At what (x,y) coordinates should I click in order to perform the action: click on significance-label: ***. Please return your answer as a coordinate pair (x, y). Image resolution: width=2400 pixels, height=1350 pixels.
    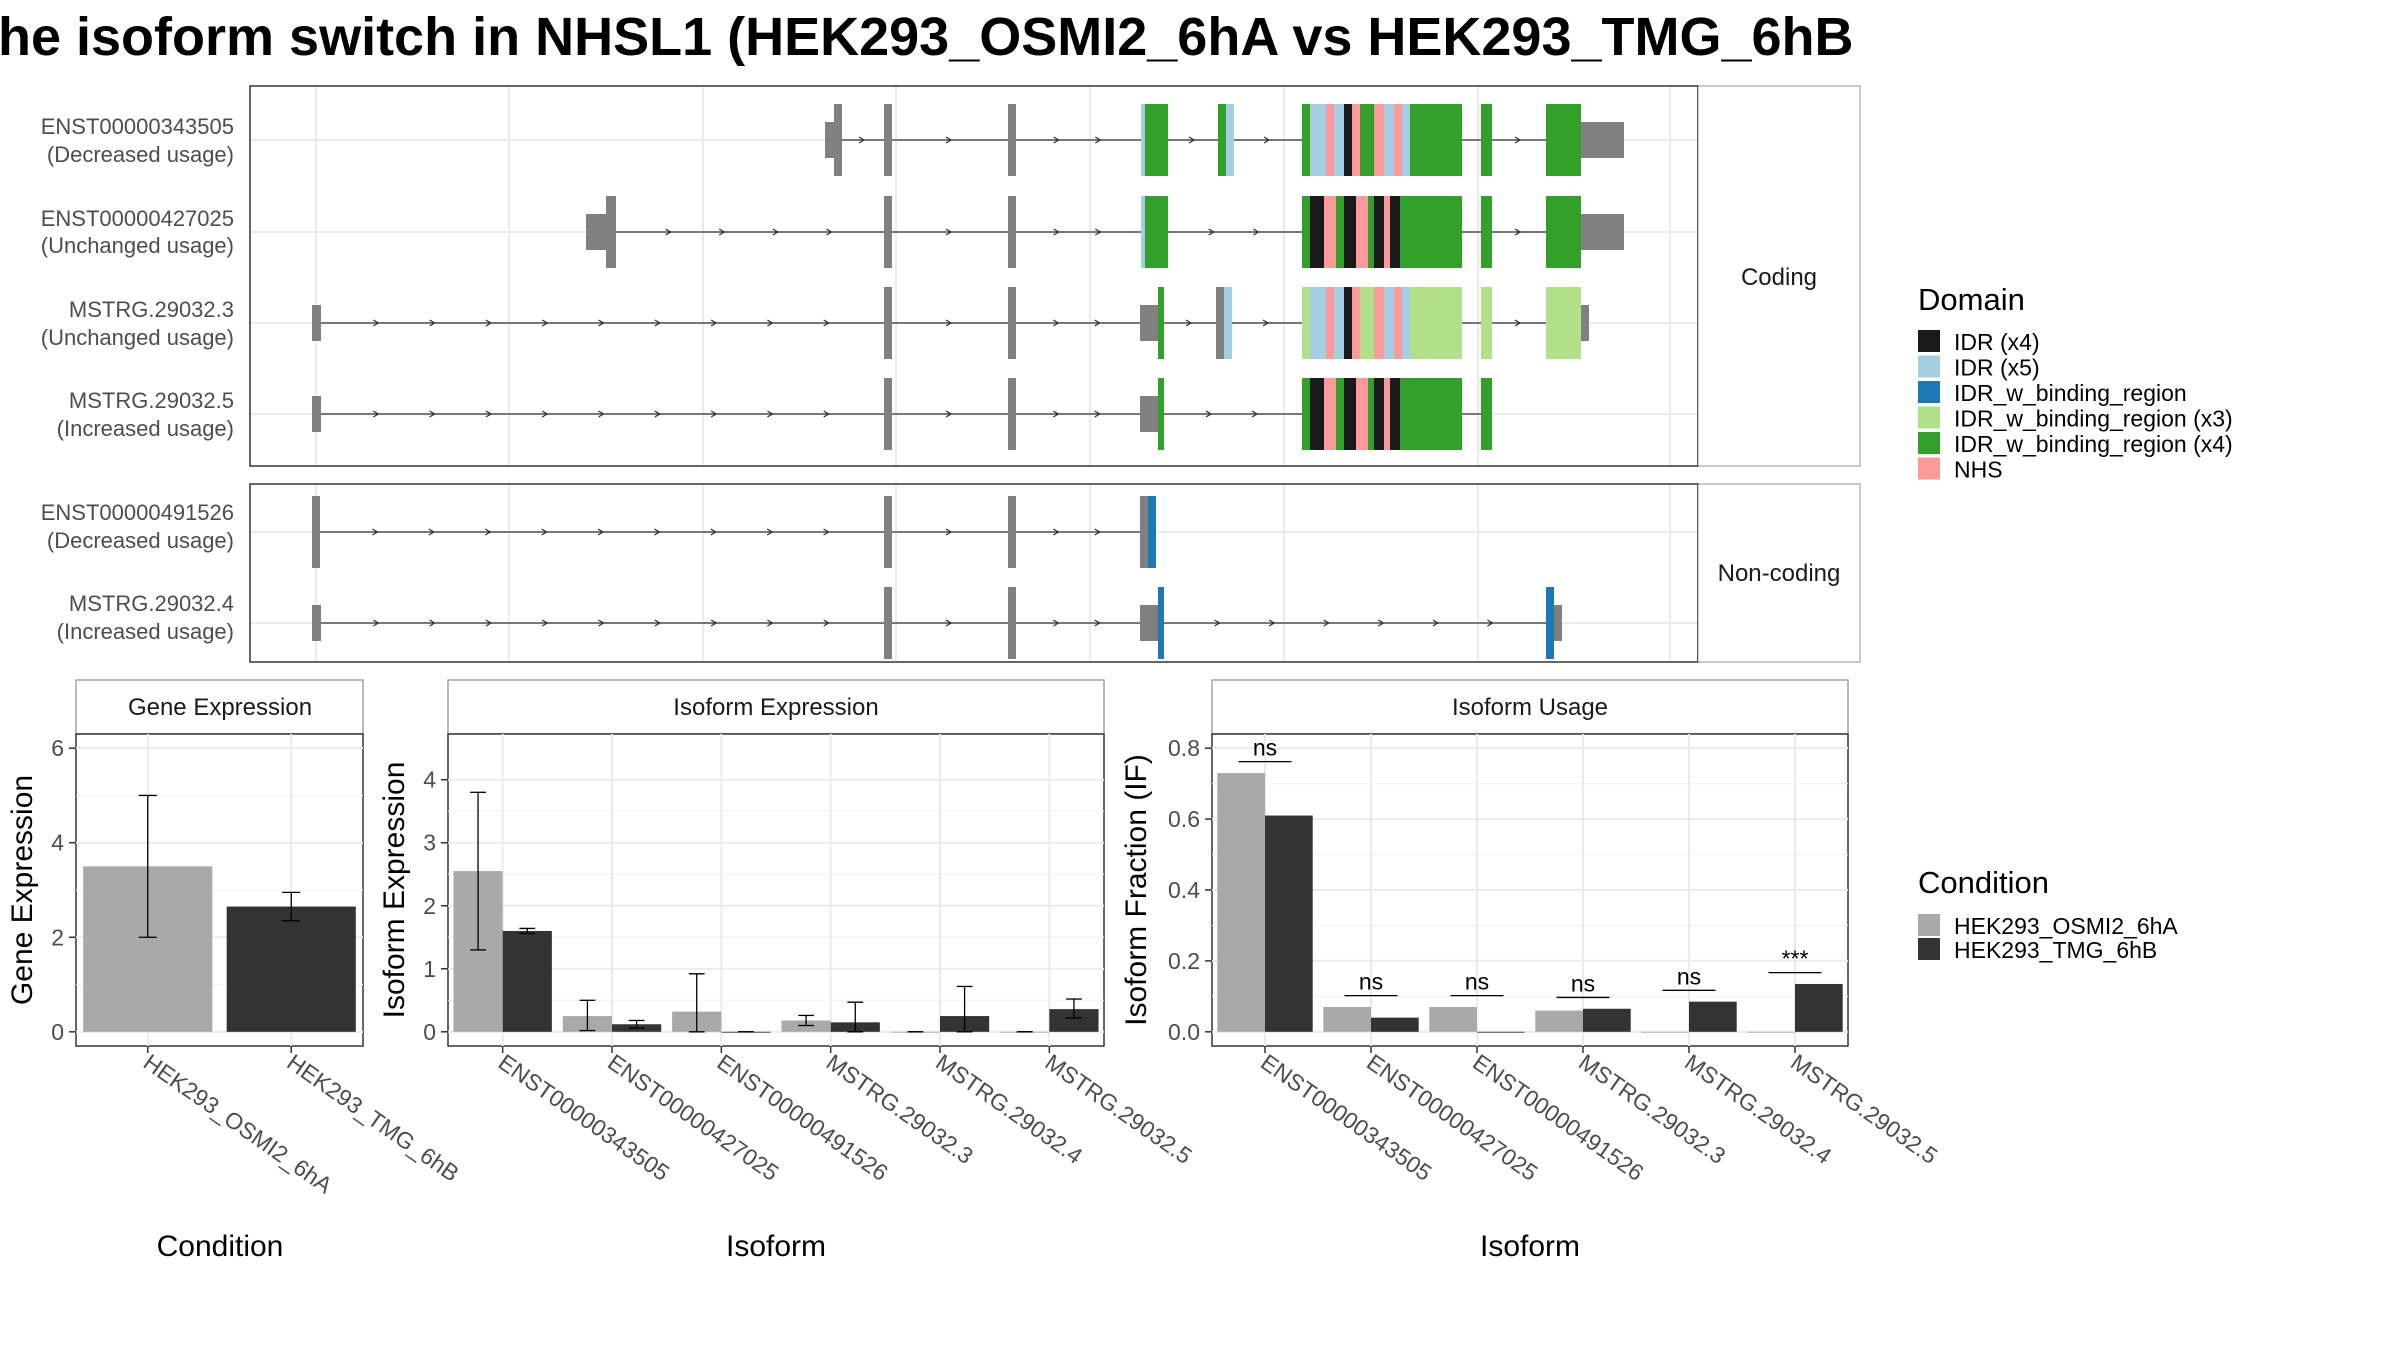
    Looking at the image, I should click on (1795, 959).